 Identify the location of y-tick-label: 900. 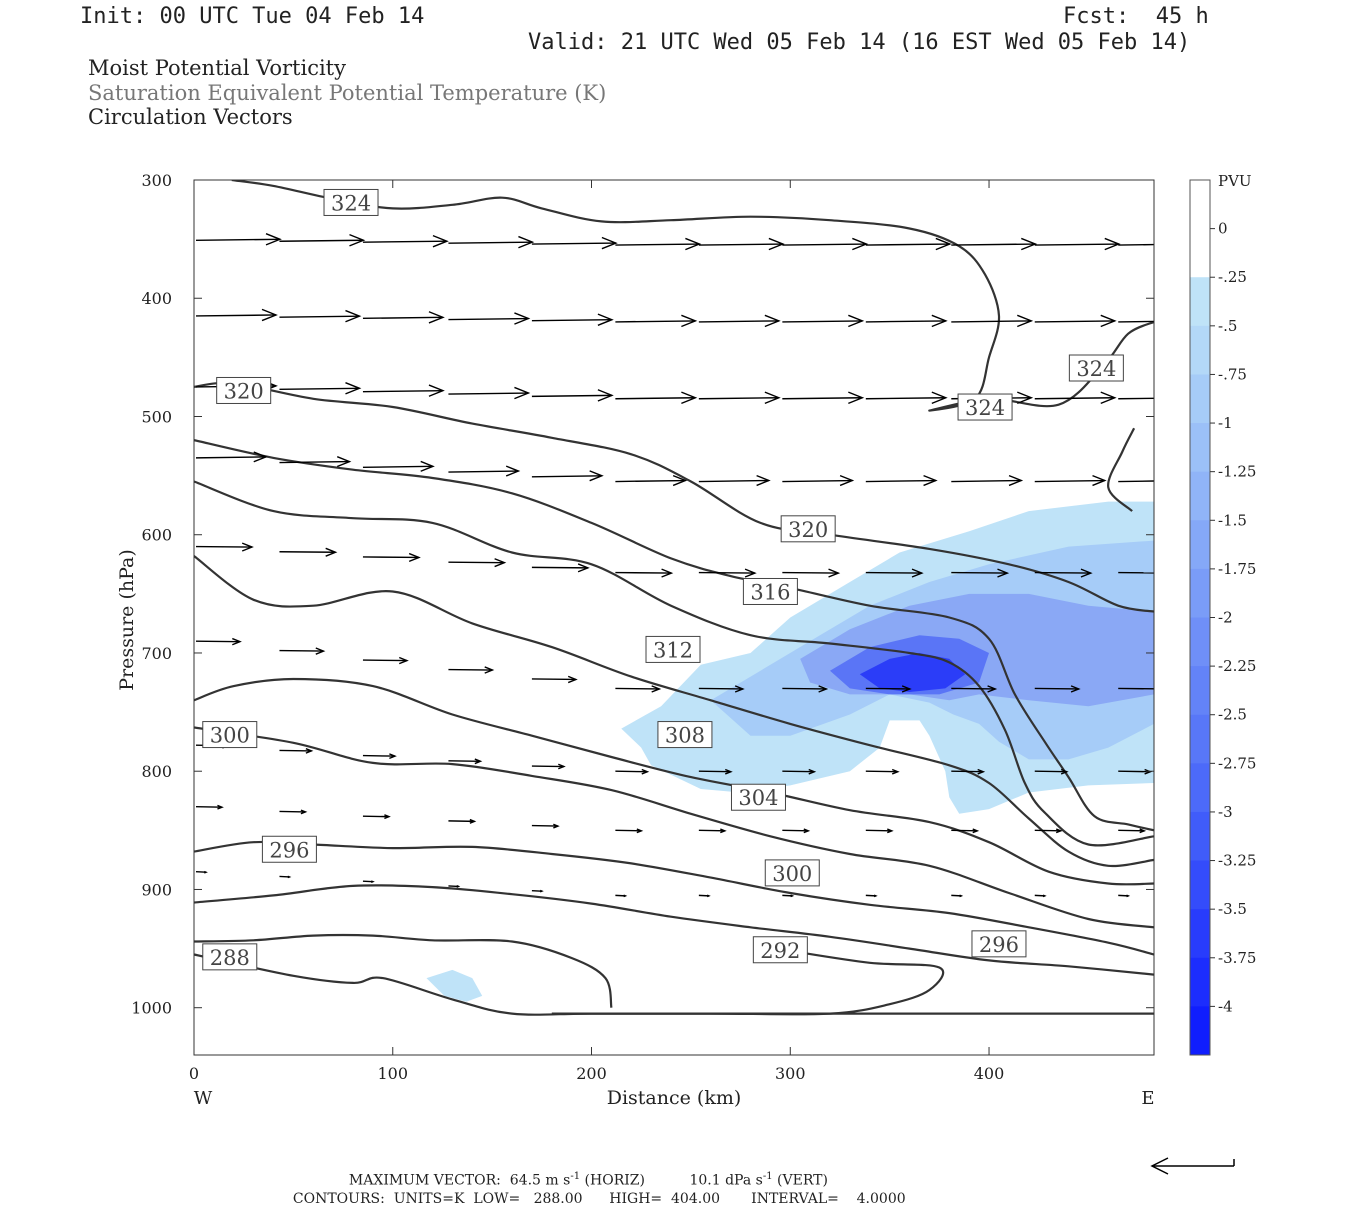
(156, 889).